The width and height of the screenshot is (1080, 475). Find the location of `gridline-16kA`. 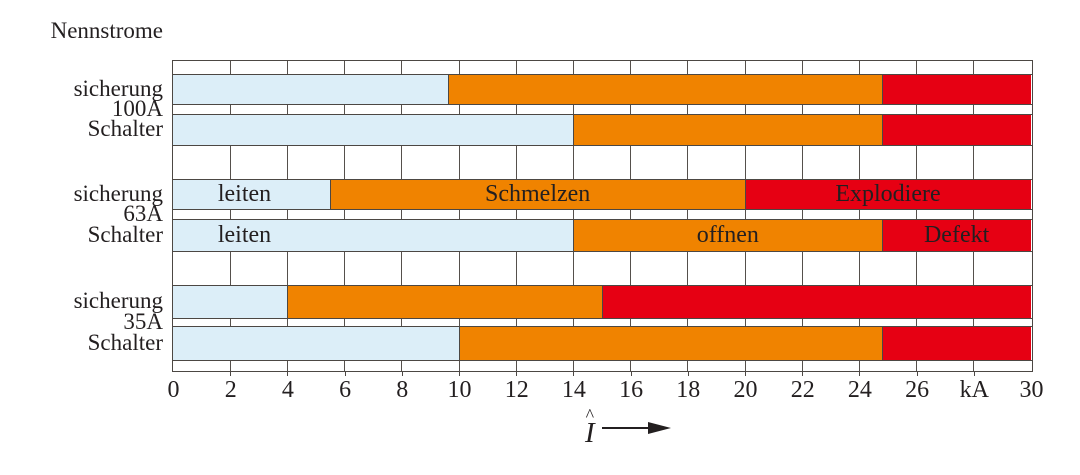

gridline-16kA is located at coordinates (631, 216).